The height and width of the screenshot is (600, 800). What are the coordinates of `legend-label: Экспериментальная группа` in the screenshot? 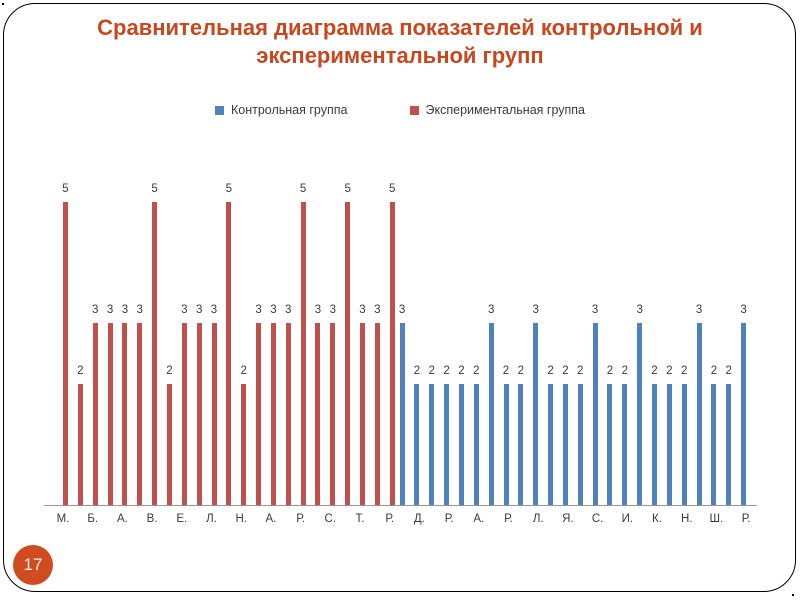 It's located at (505, 110).